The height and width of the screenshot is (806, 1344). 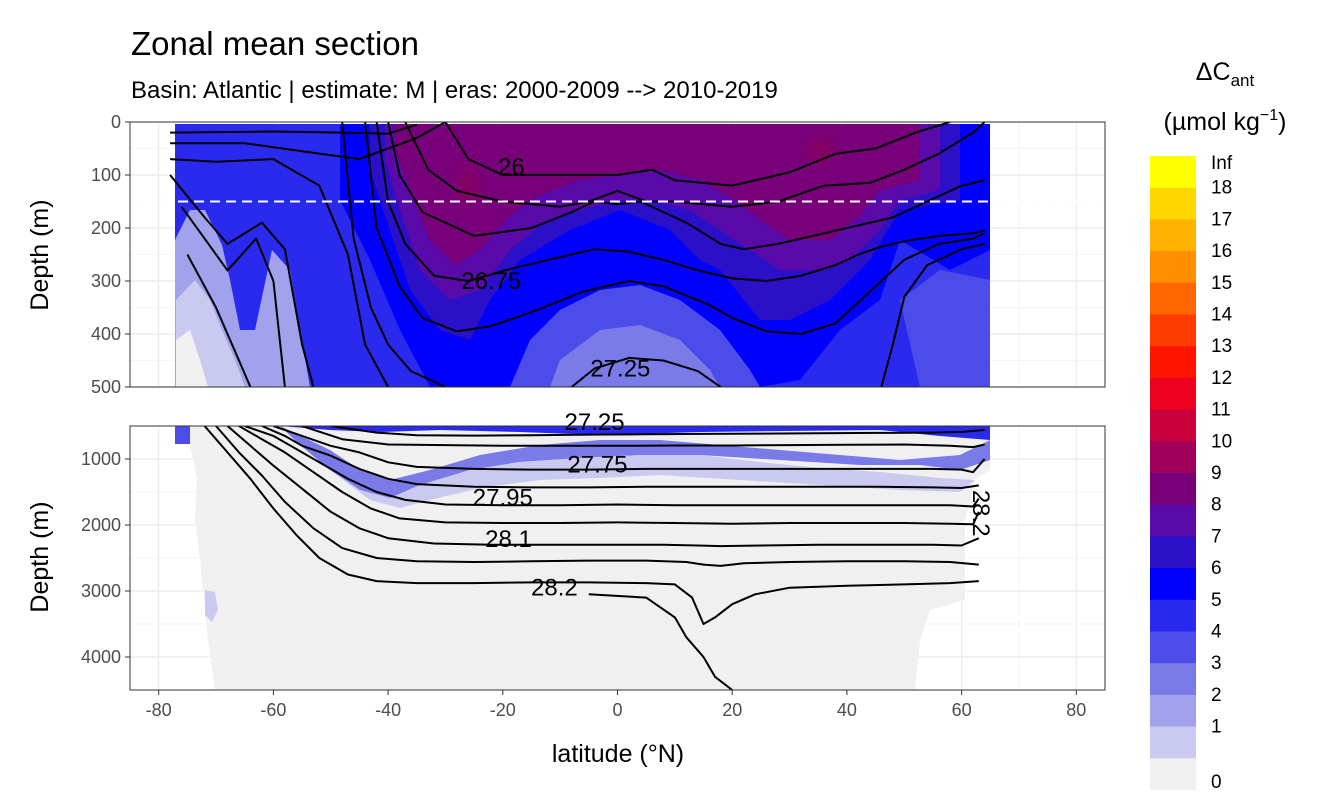 I want to click on y-tick-label: 400, so click(x=106, y=334).